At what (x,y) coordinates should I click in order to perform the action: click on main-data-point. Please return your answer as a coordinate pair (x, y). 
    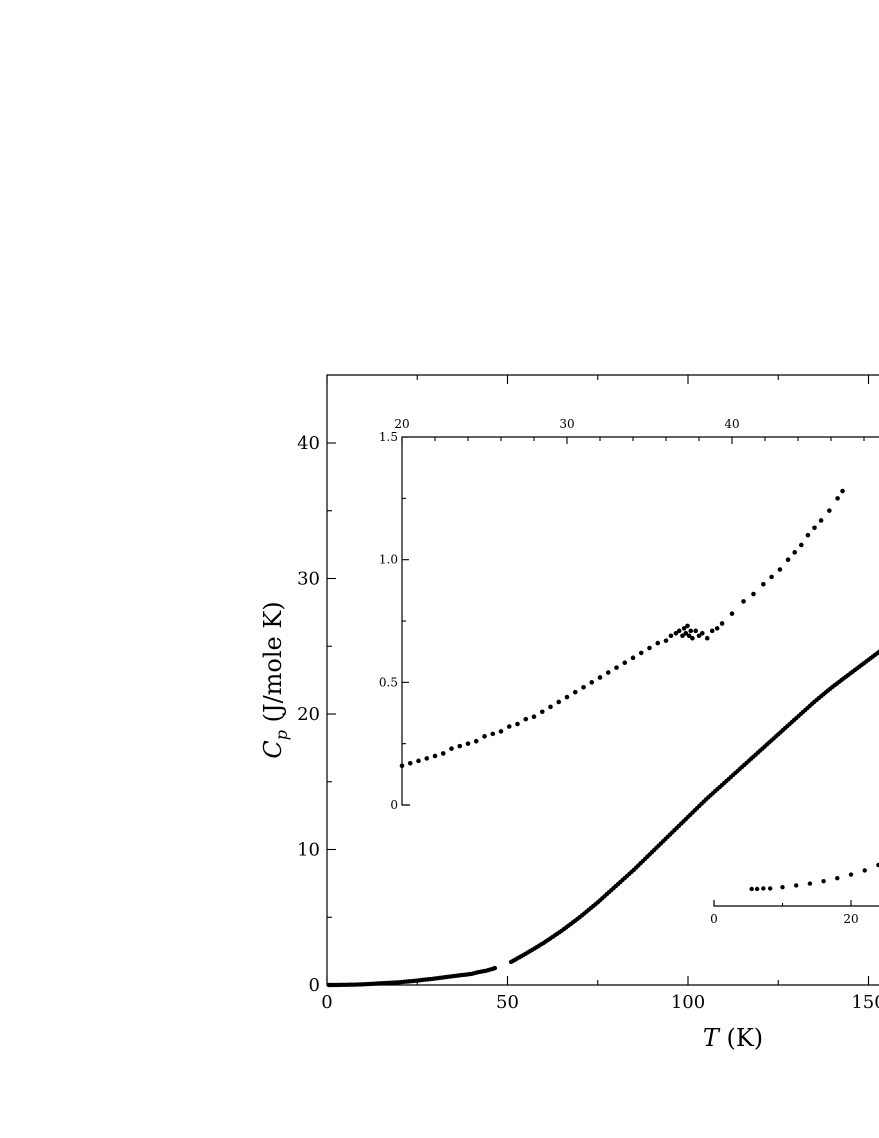
    Looking at the image, I should click on (495, 968).